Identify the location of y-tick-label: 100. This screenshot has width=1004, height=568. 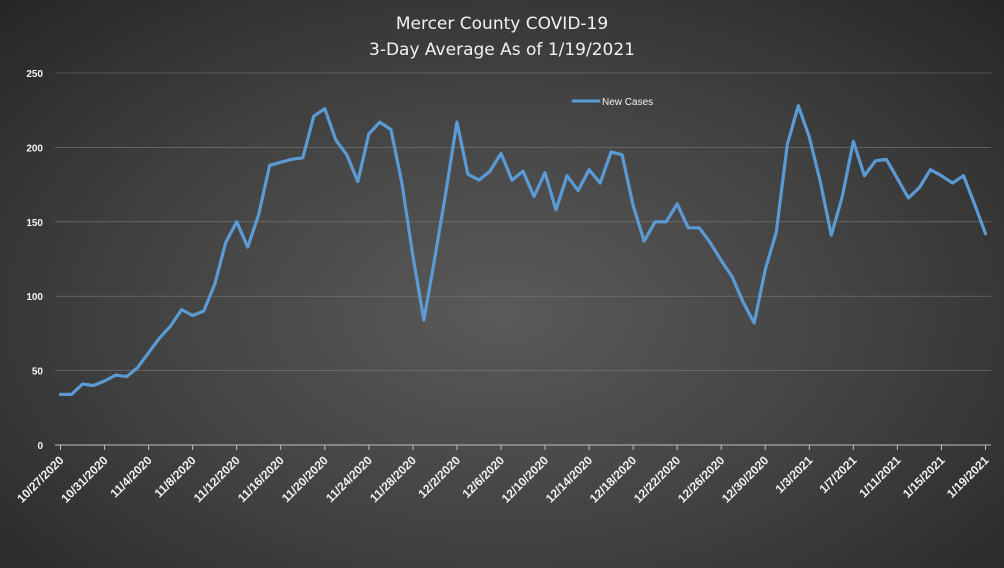
(34, 297).